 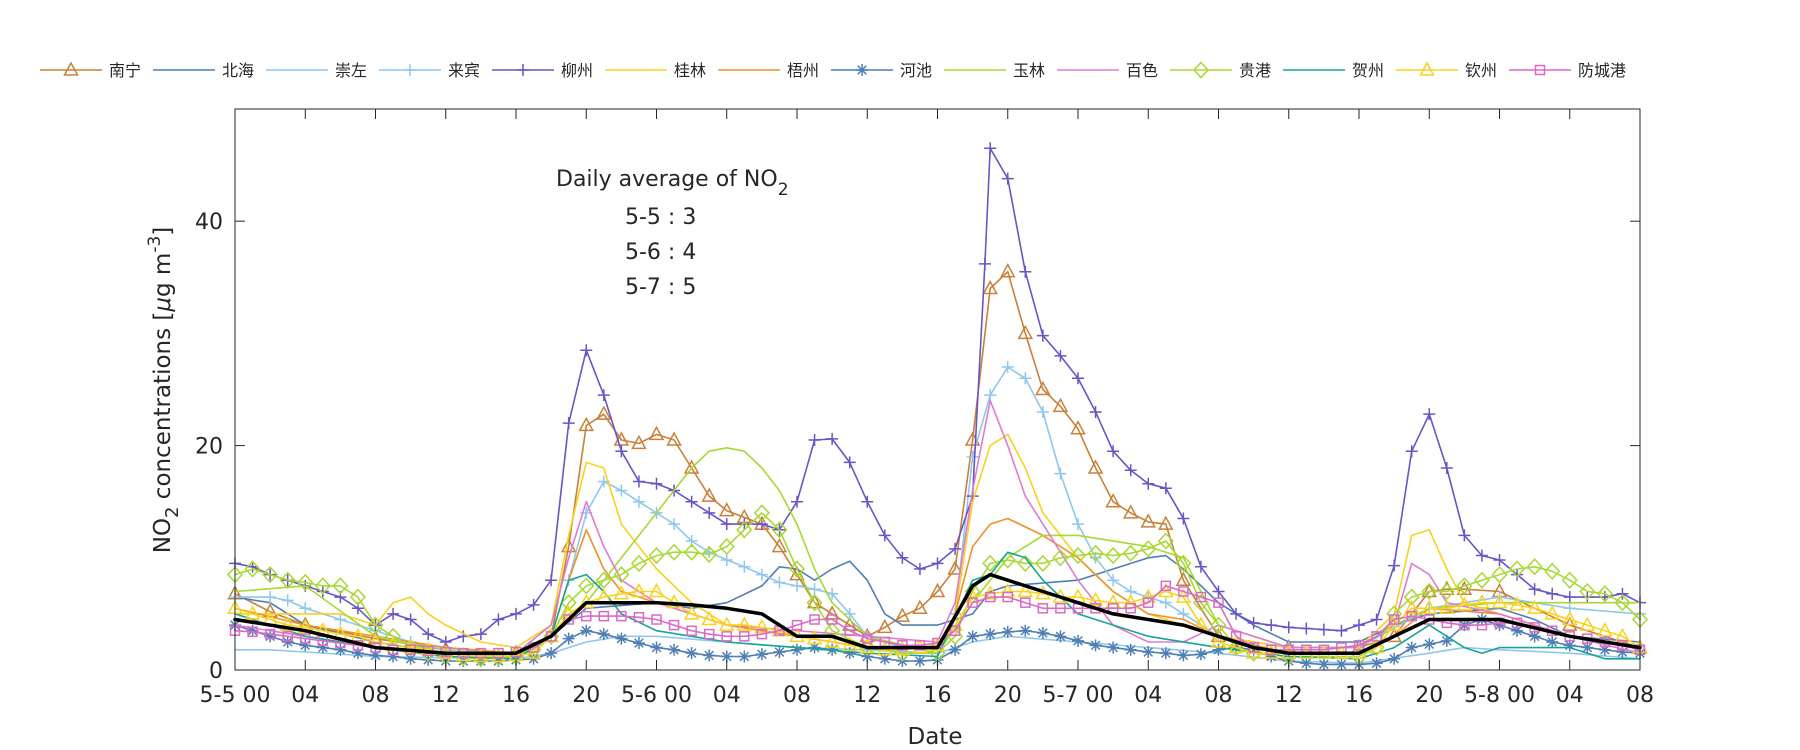 I want to click on y-tick-label: 40, so click(x=209, y=222).